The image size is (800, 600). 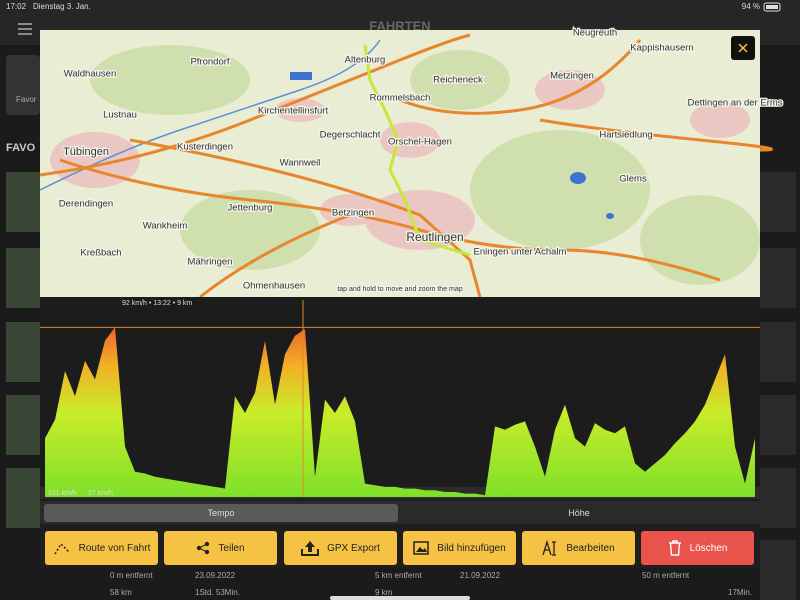 What do you see at coordinates (420, 142) in the screenshot?
I see `place: Orschel-Hagen` at bounding box center [420, 142].